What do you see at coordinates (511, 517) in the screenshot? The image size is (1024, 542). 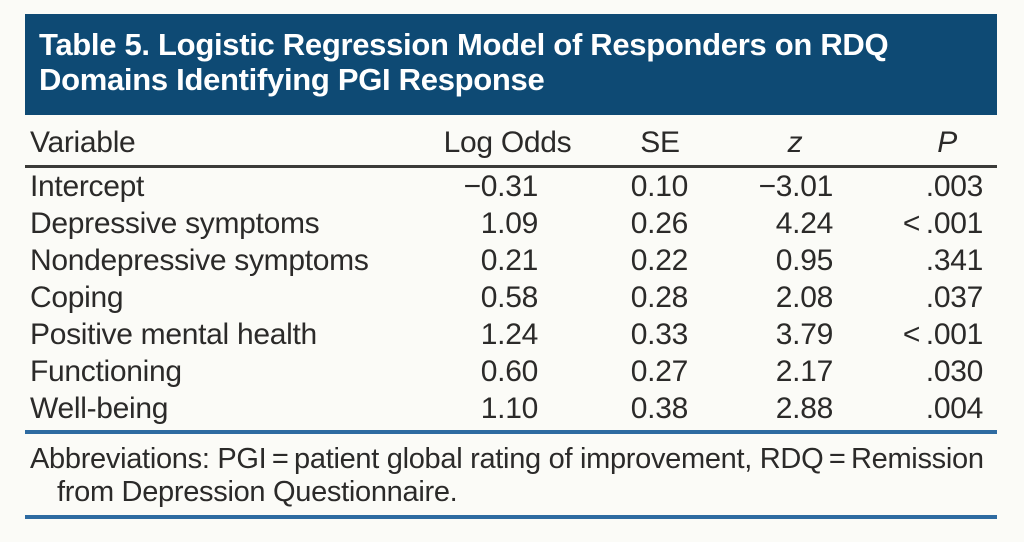 I see `divider-rule-bottom` at bounding box center [511, 517].